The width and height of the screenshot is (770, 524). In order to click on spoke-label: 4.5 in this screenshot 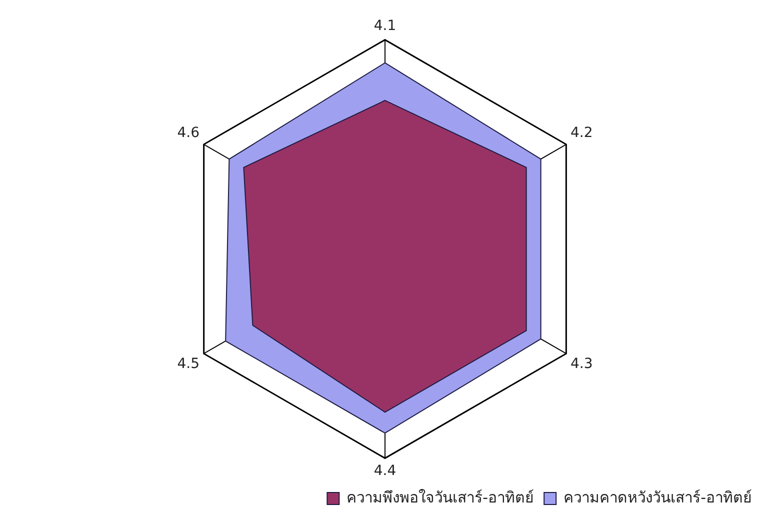, I will do `click(188, 364)`.